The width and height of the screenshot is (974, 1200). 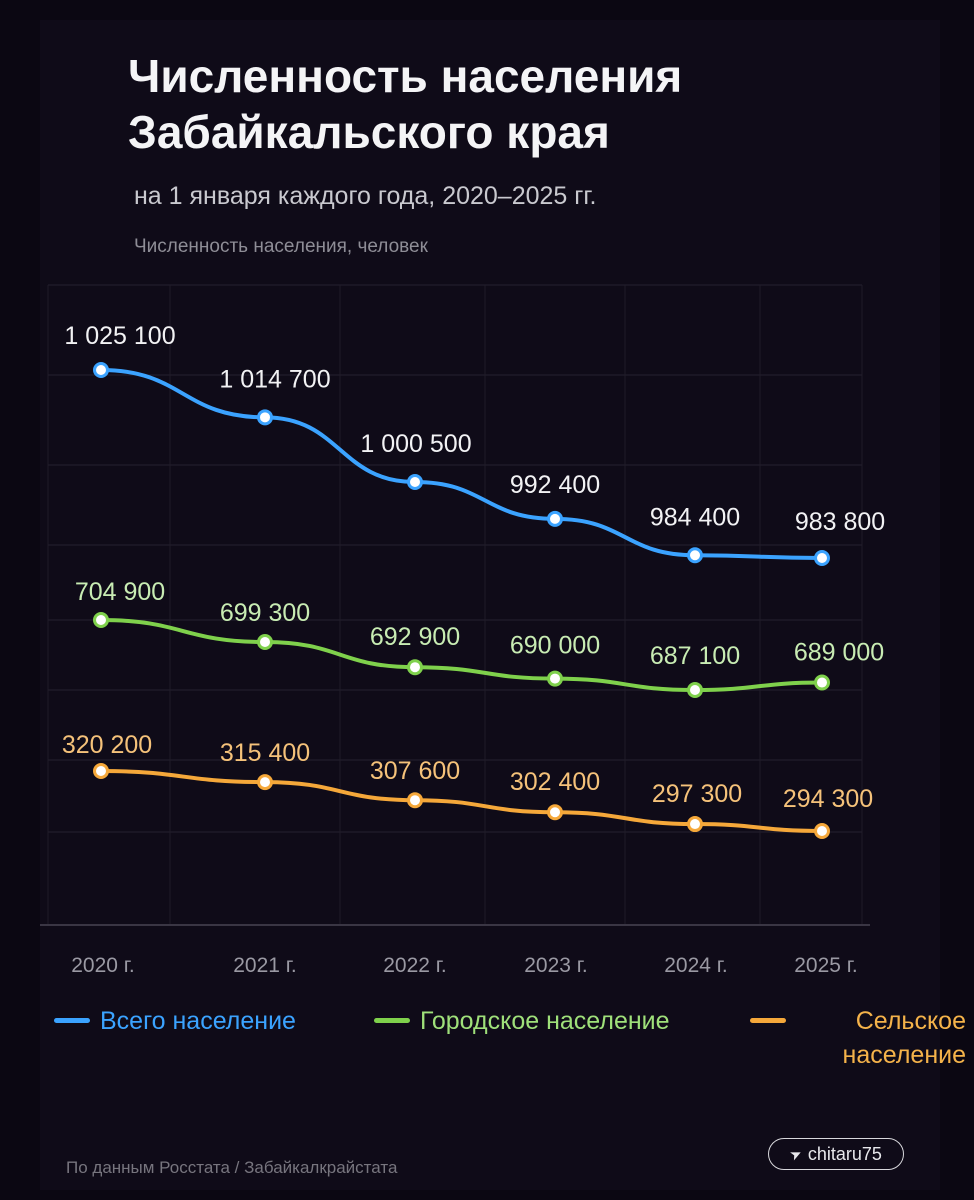 I want to click on legend-swatch-rural, so click(x=768, y=1020).